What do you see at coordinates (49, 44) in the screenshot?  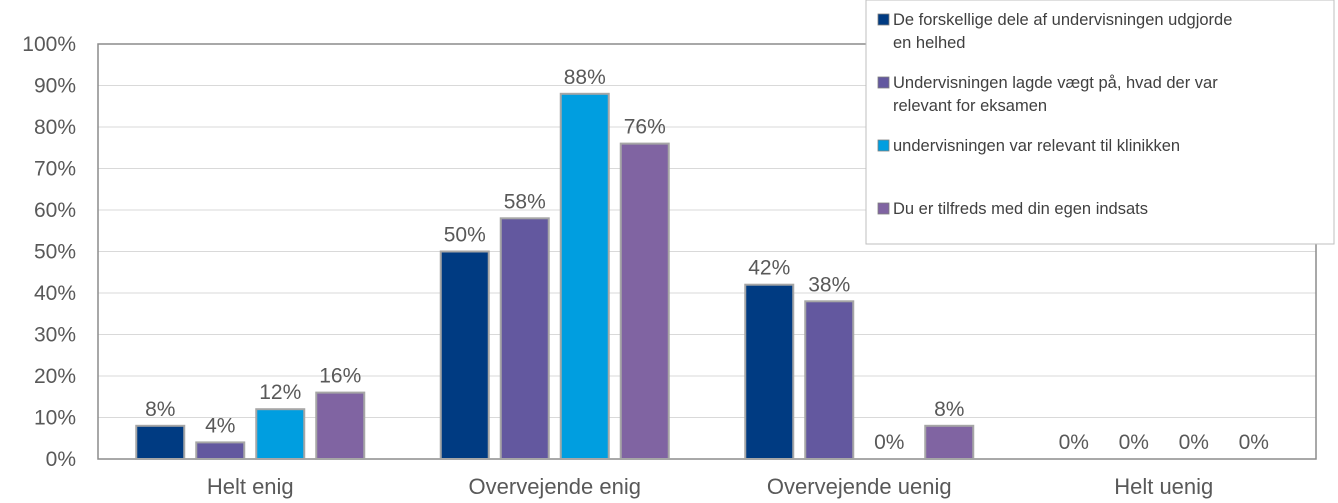 I see `y-tick-label: 100%` at bounding box center [49, 44].